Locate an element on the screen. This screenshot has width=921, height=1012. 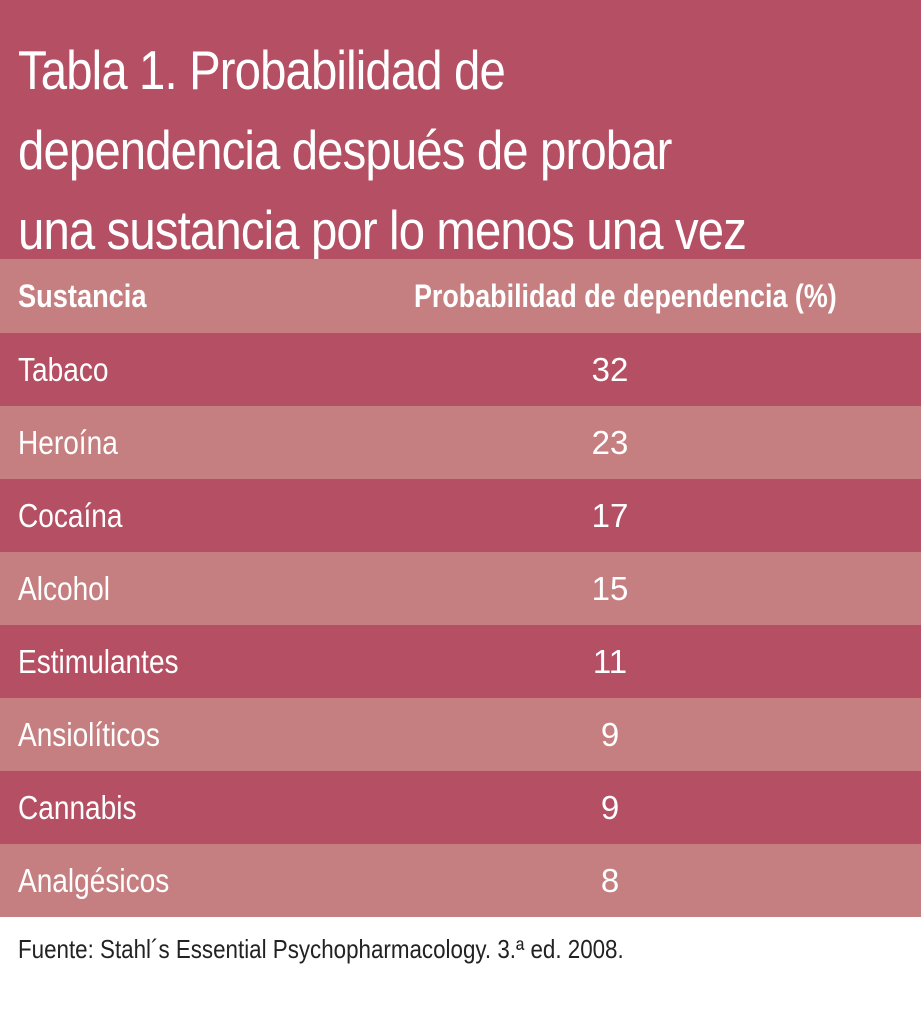
probability-cell: 23 is located at coordinates (610, 442).